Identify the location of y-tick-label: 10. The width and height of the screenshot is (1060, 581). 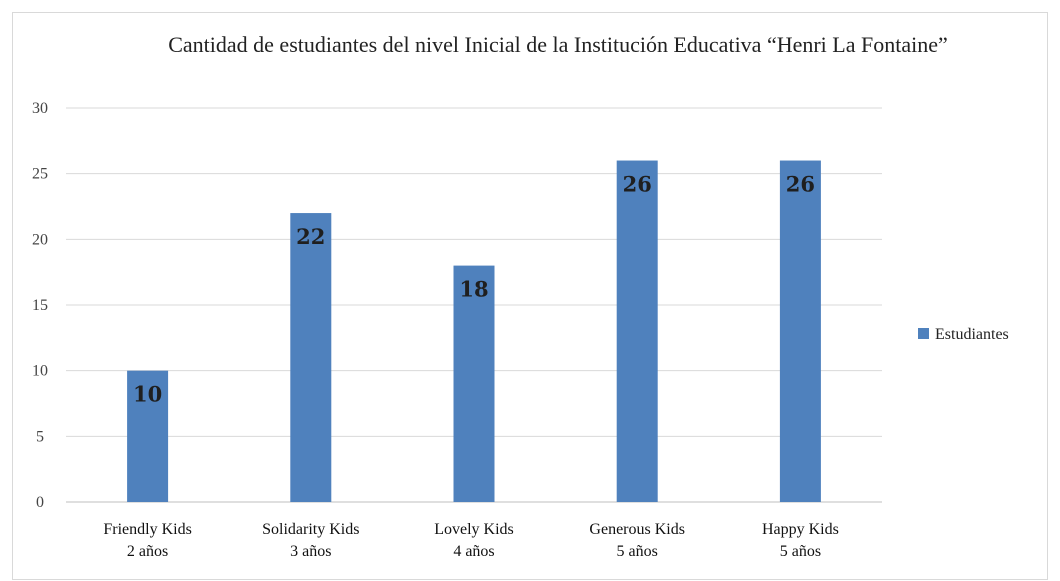
(40, 371).